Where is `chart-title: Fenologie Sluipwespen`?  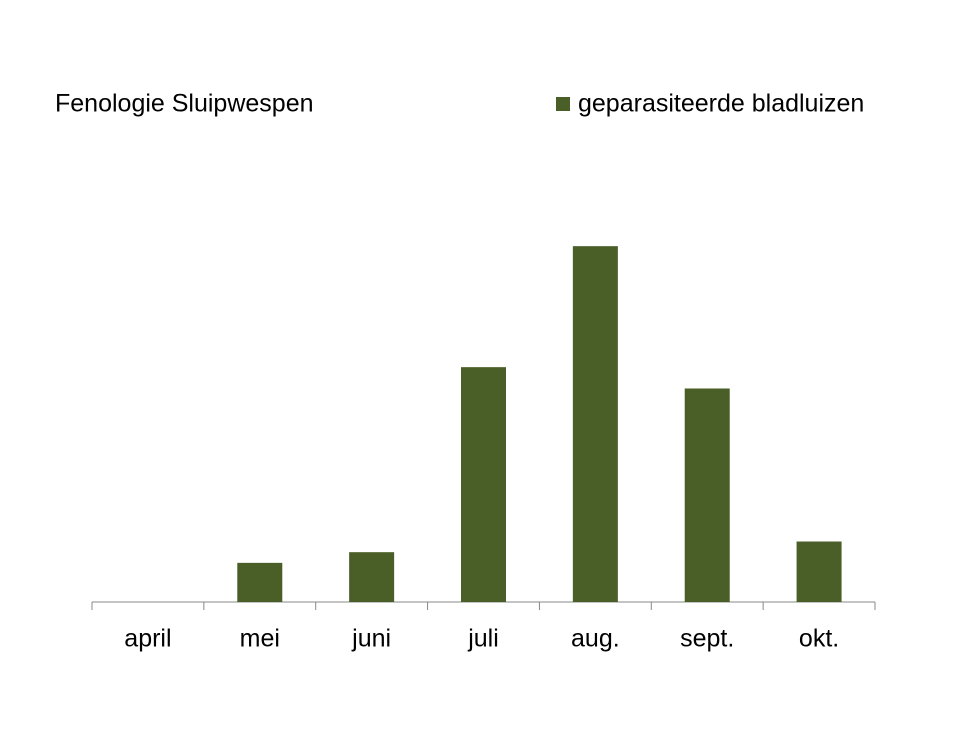 chart-title: Fenologie Sluipwespen is located at coordinates (184, 104).